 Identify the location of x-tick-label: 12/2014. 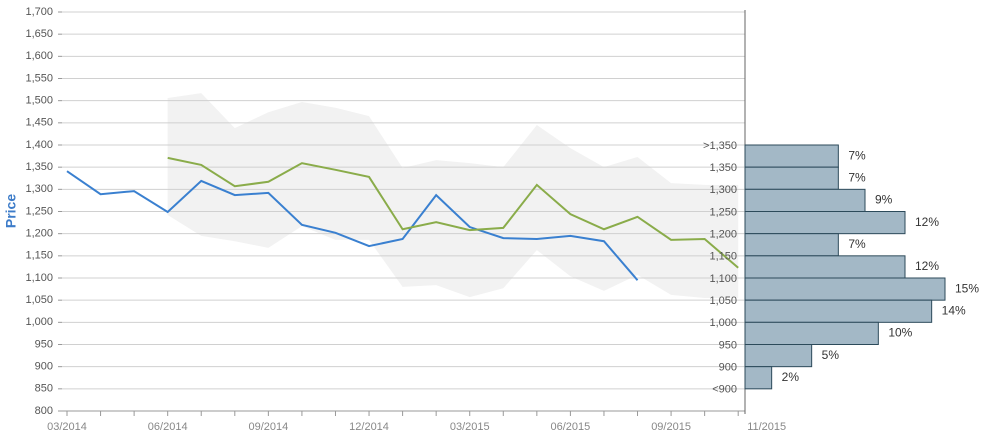
(369, 426).